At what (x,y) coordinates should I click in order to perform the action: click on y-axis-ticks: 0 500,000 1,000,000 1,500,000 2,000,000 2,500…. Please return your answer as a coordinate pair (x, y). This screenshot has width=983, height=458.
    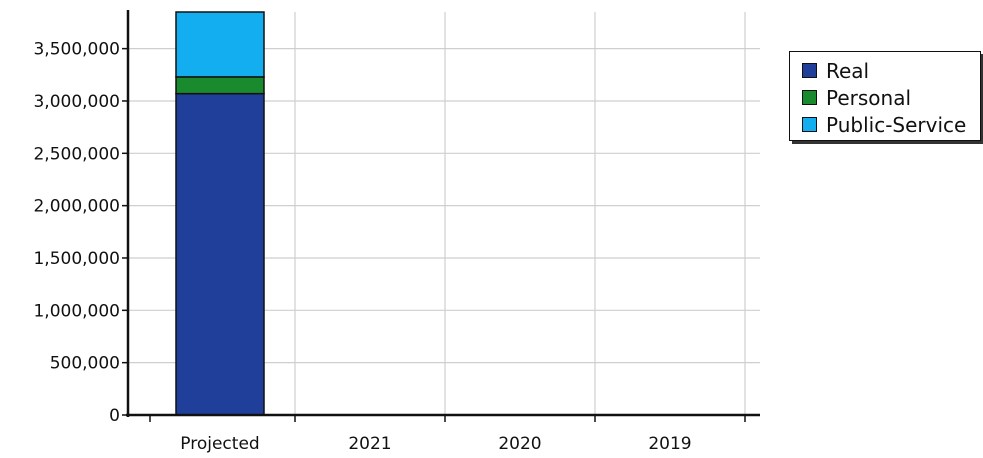
    Looking at the image, I should click on (80, 233).